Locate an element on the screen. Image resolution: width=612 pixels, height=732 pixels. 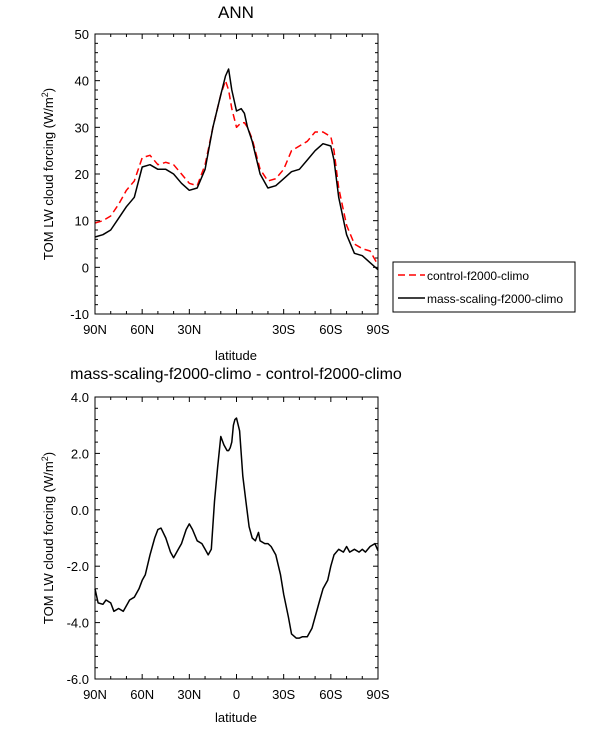
y-tick-label: 0 is located at coordinates (85, 267).